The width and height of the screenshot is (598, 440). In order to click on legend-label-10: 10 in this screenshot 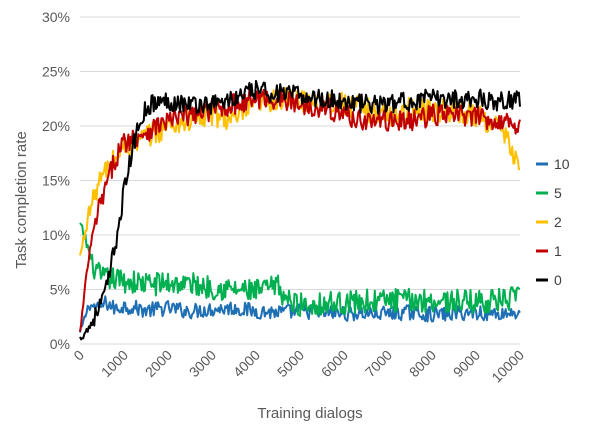, I will do `click(562, 164)`.